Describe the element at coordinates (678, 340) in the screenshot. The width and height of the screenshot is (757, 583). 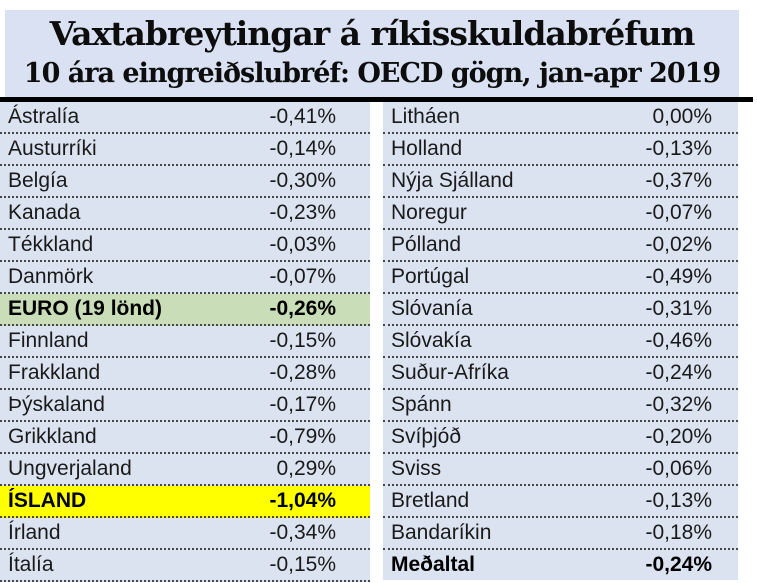
I see `value-label: -0,46%` at that location.